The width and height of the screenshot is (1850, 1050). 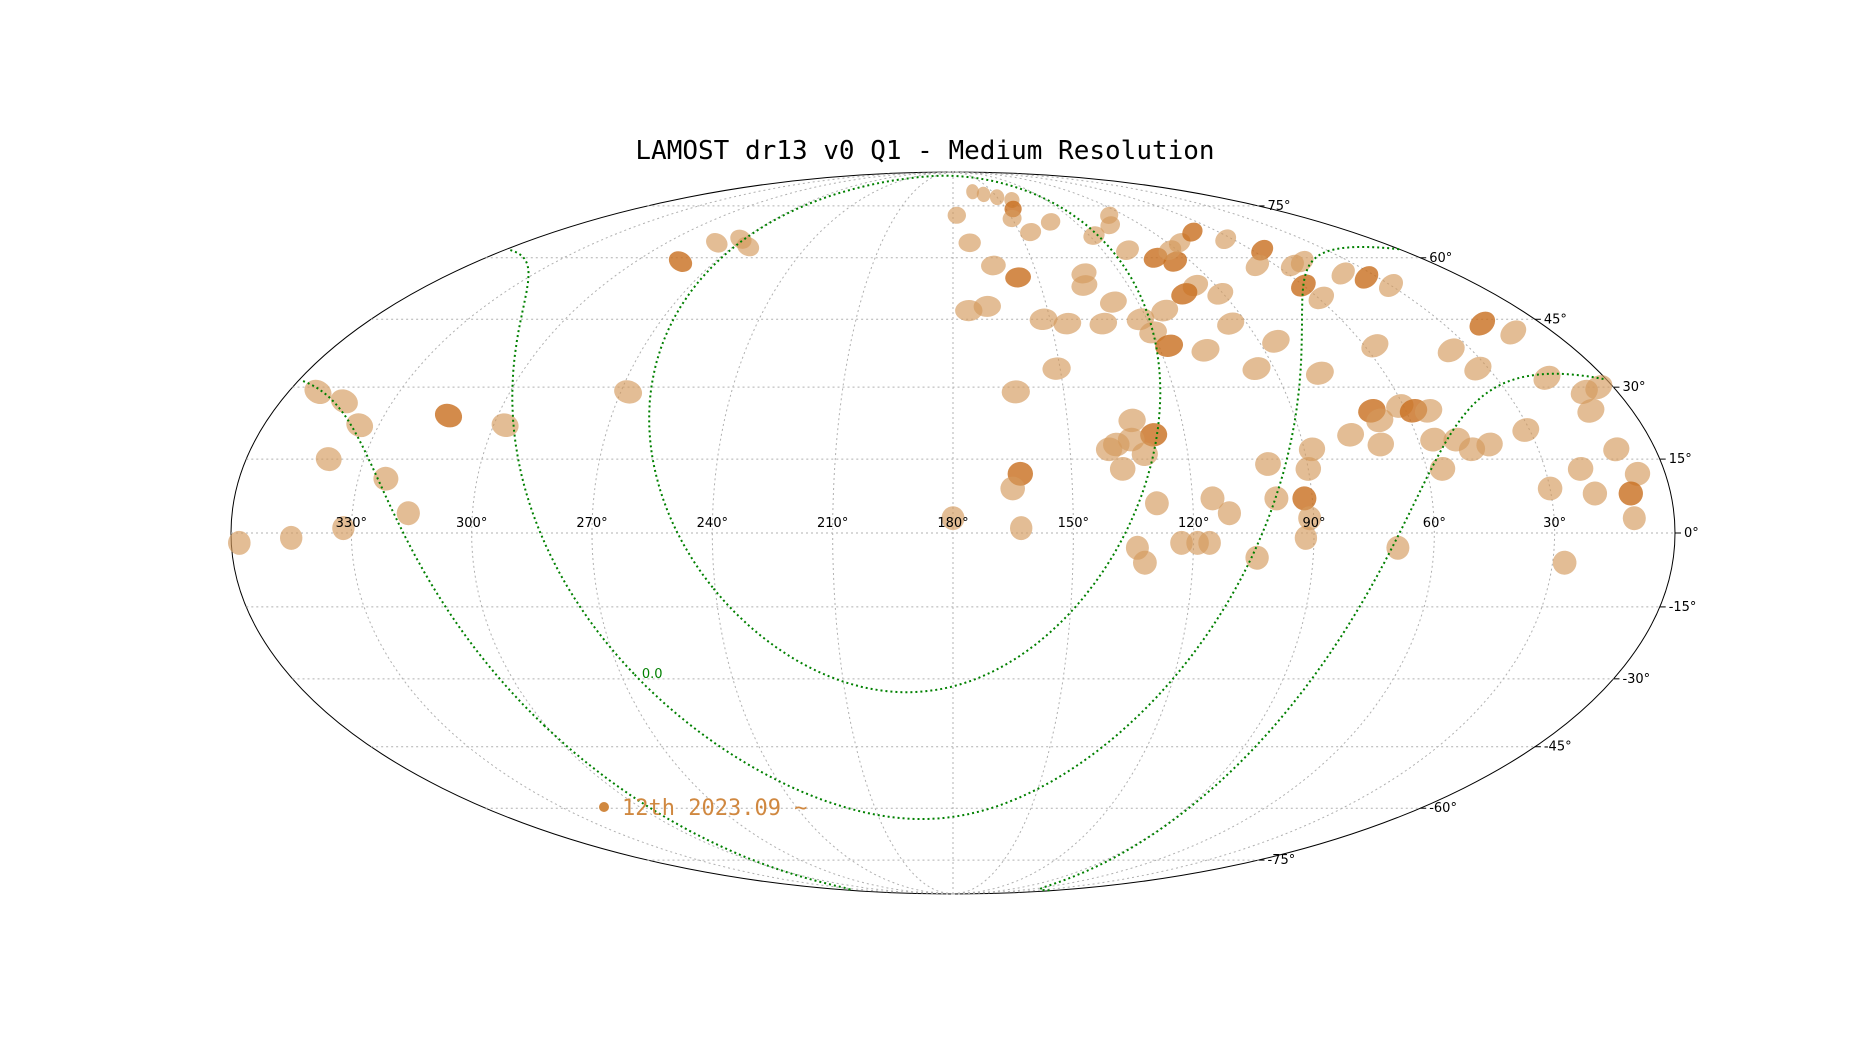 I want to click on ra-tick-label: 120°, so click(x=1193, y=523).